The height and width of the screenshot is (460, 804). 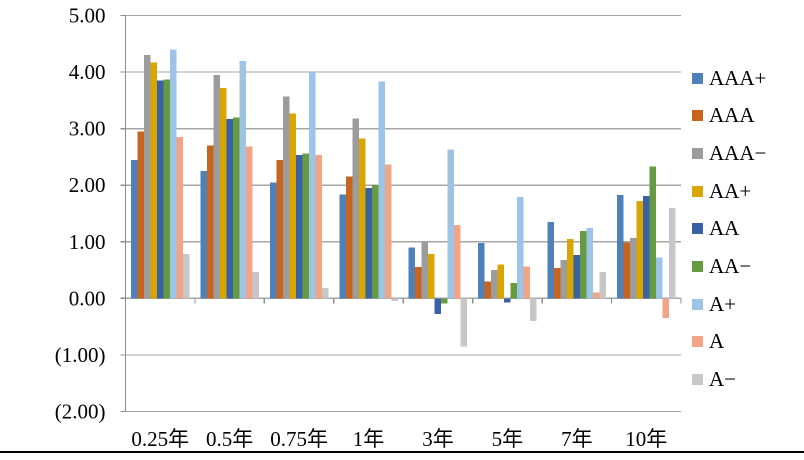 I want to click on x-axis-category-label: 10年, so click(x=646, y=439).